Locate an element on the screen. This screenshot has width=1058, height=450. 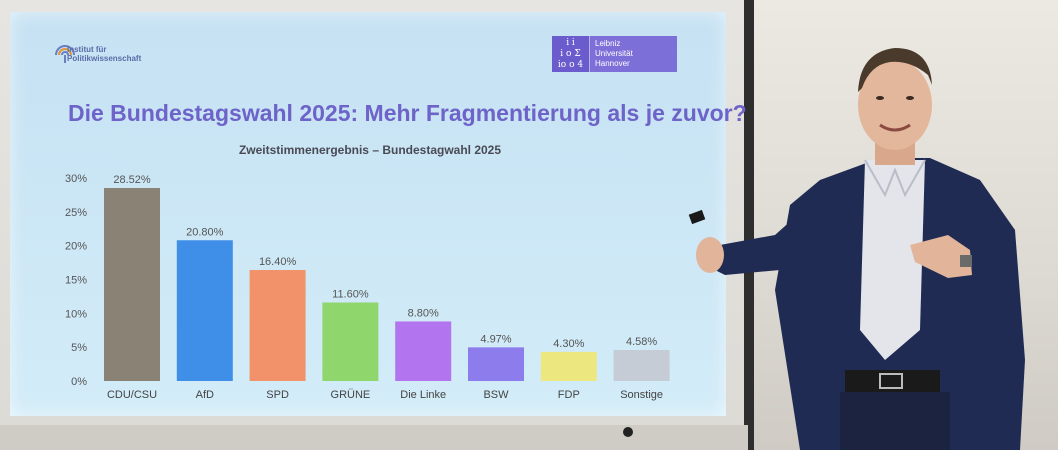
bar-spd is located at coordinates (277, 325).